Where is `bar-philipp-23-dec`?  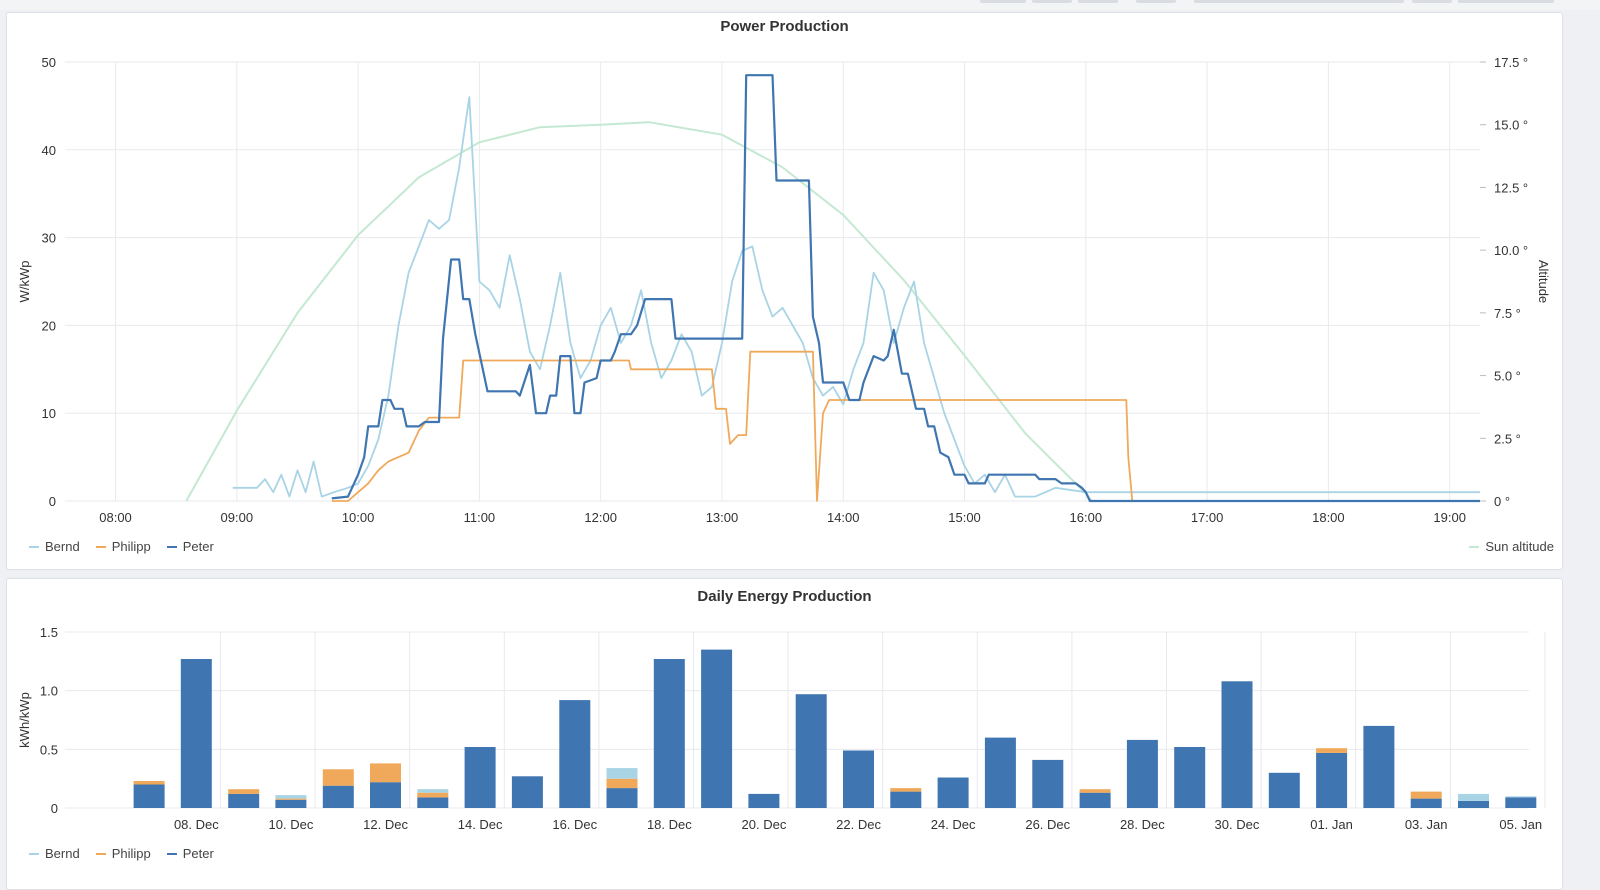 bar-philipp-23-dec is located at coordinates (906, 790).